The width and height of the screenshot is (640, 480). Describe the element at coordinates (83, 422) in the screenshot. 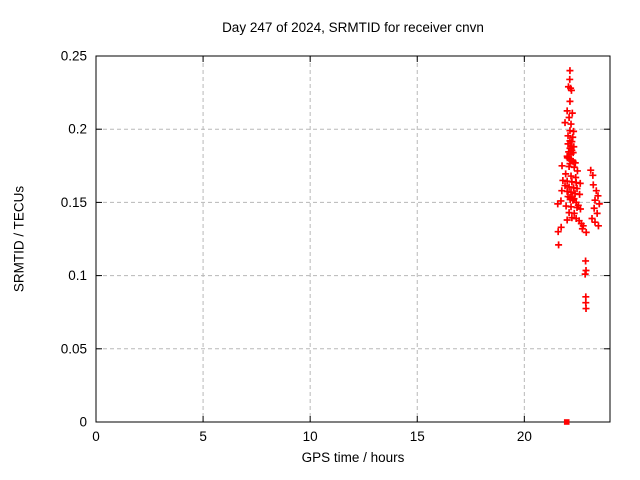

I see `y-tick-label: 0` at that location.